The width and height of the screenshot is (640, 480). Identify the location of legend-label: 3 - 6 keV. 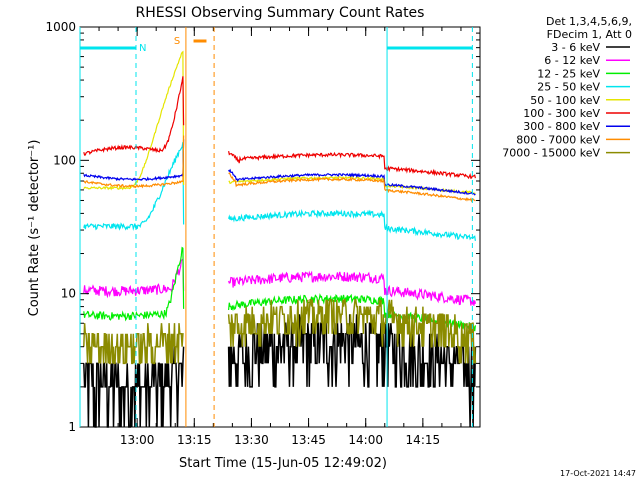
(575, 47).